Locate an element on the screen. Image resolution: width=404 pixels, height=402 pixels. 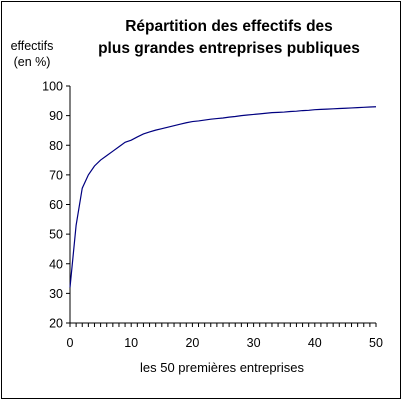
y-tick-label: 100 is located at coordinates (52, 87).